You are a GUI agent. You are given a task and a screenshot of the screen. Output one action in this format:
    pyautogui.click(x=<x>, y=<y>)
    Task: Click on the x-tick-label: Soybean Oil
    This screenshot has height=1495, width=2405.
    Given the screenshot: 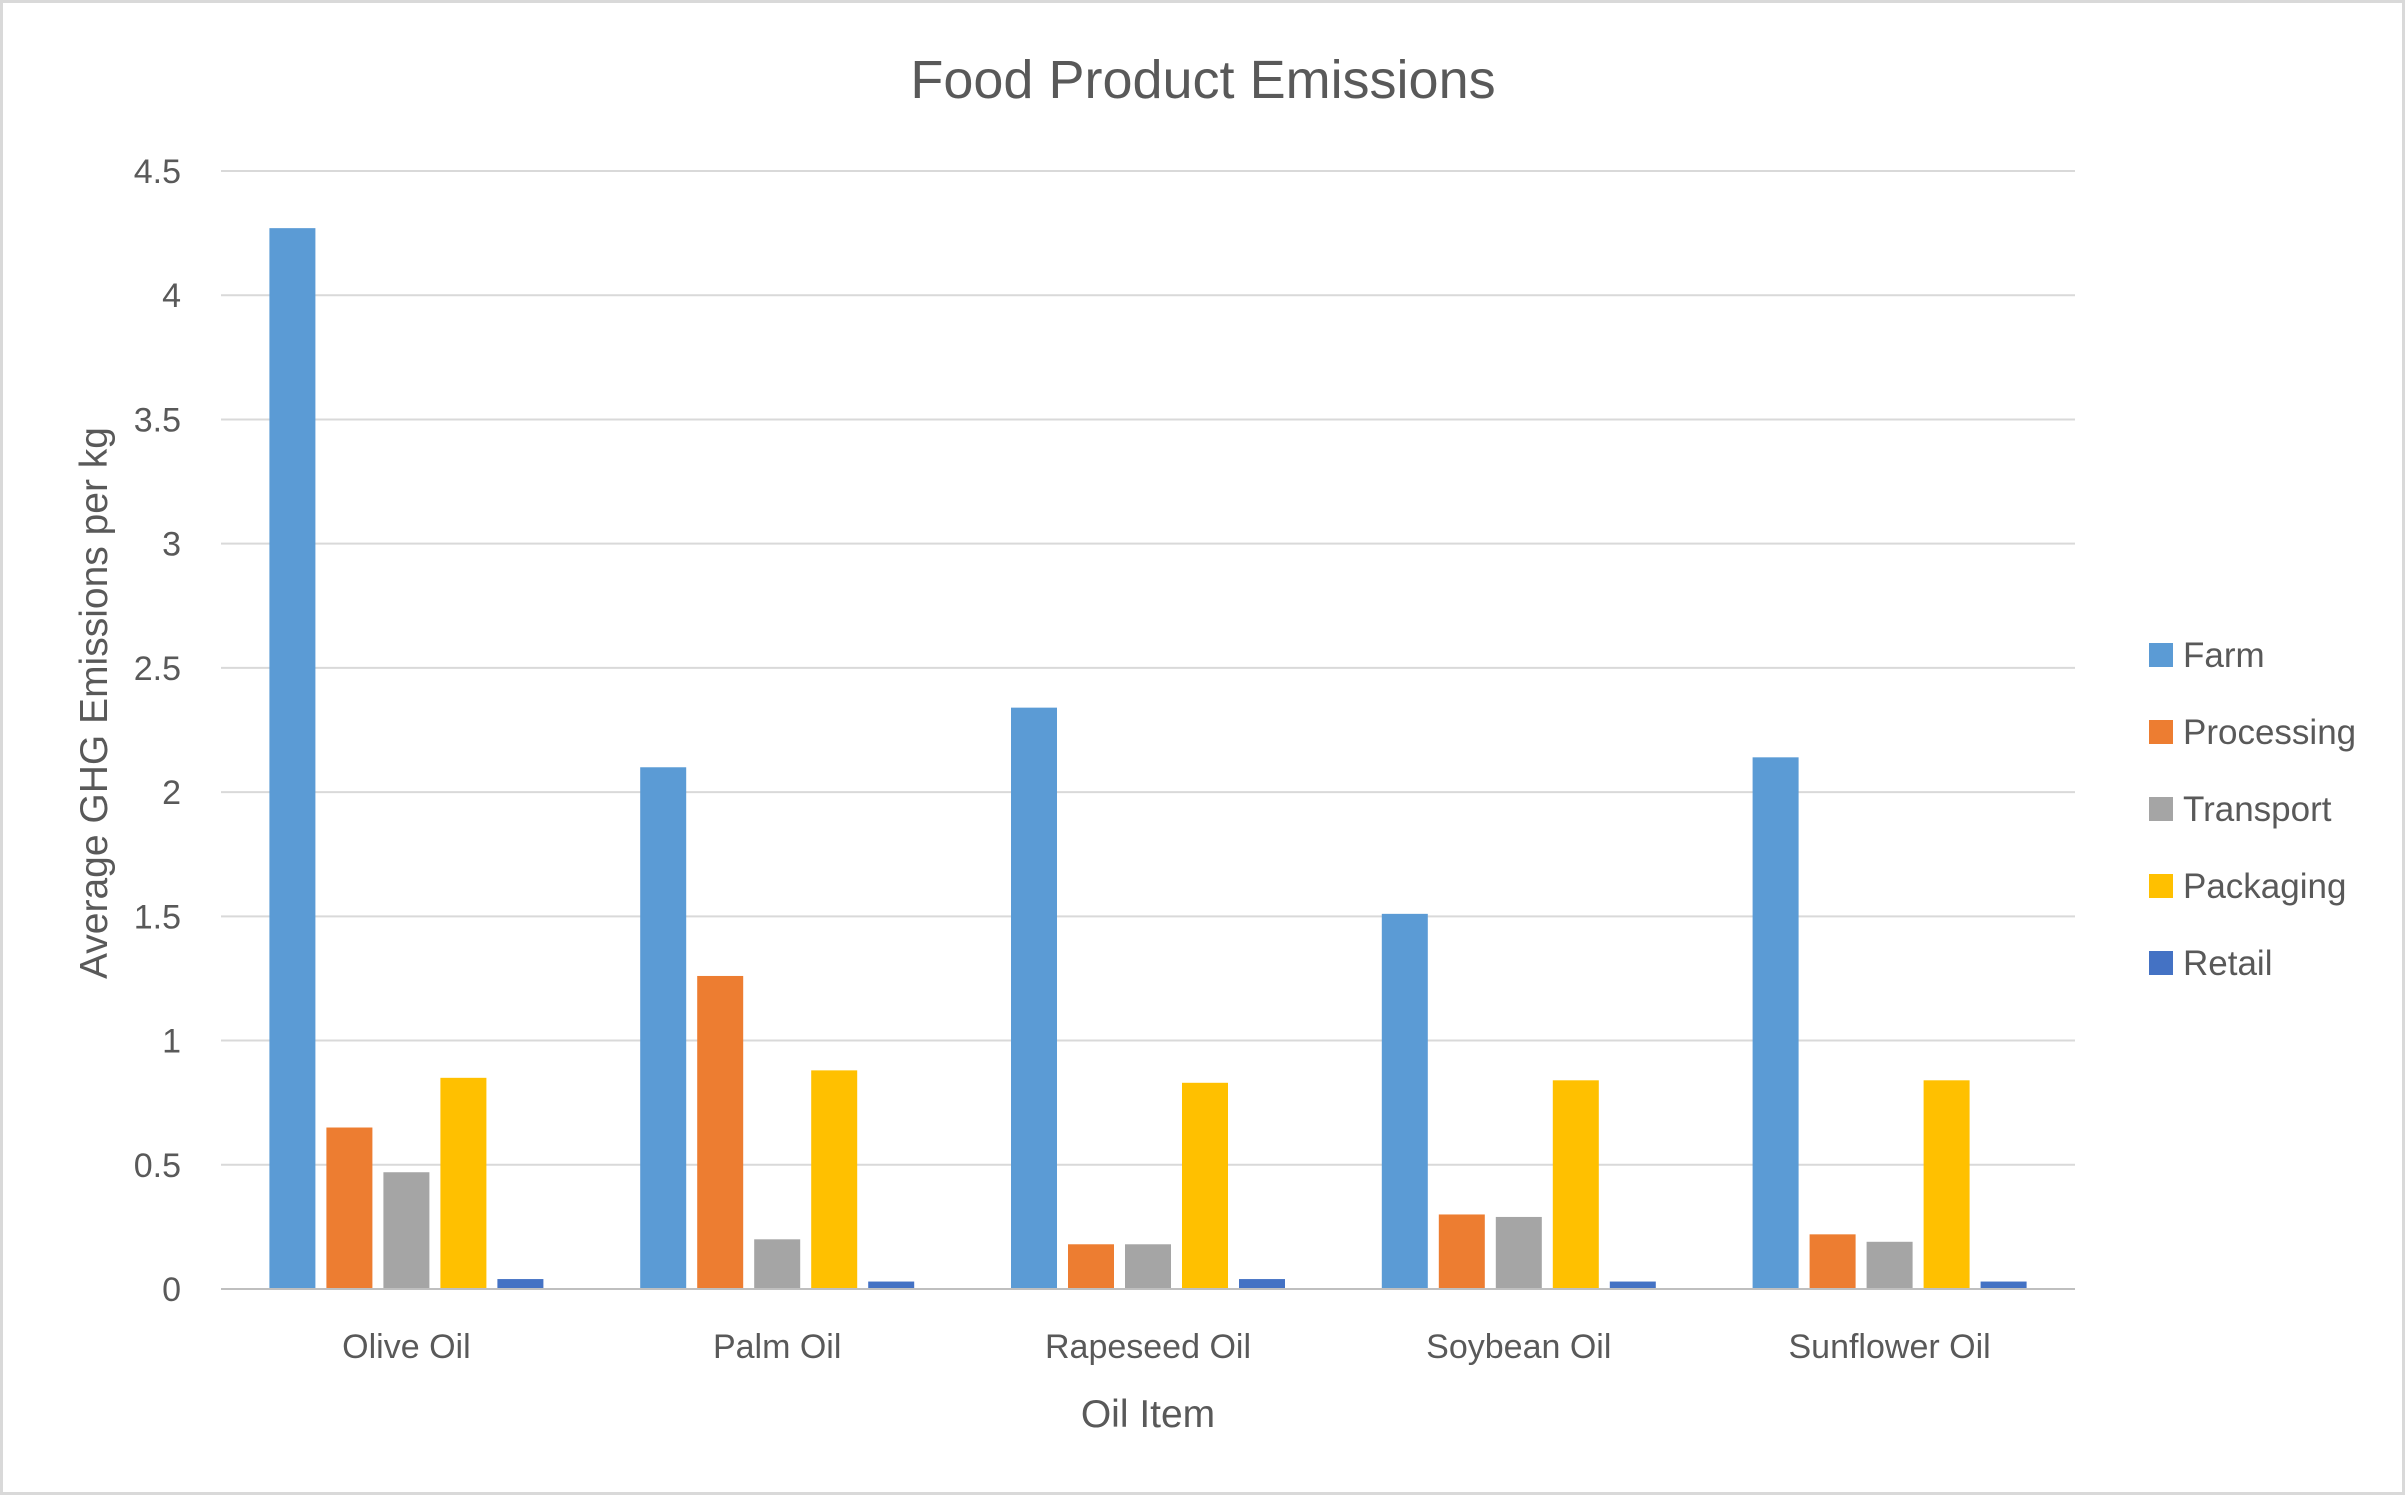 What is the action you would take?
    pyautogui.click(x=1518, y=1347)
    